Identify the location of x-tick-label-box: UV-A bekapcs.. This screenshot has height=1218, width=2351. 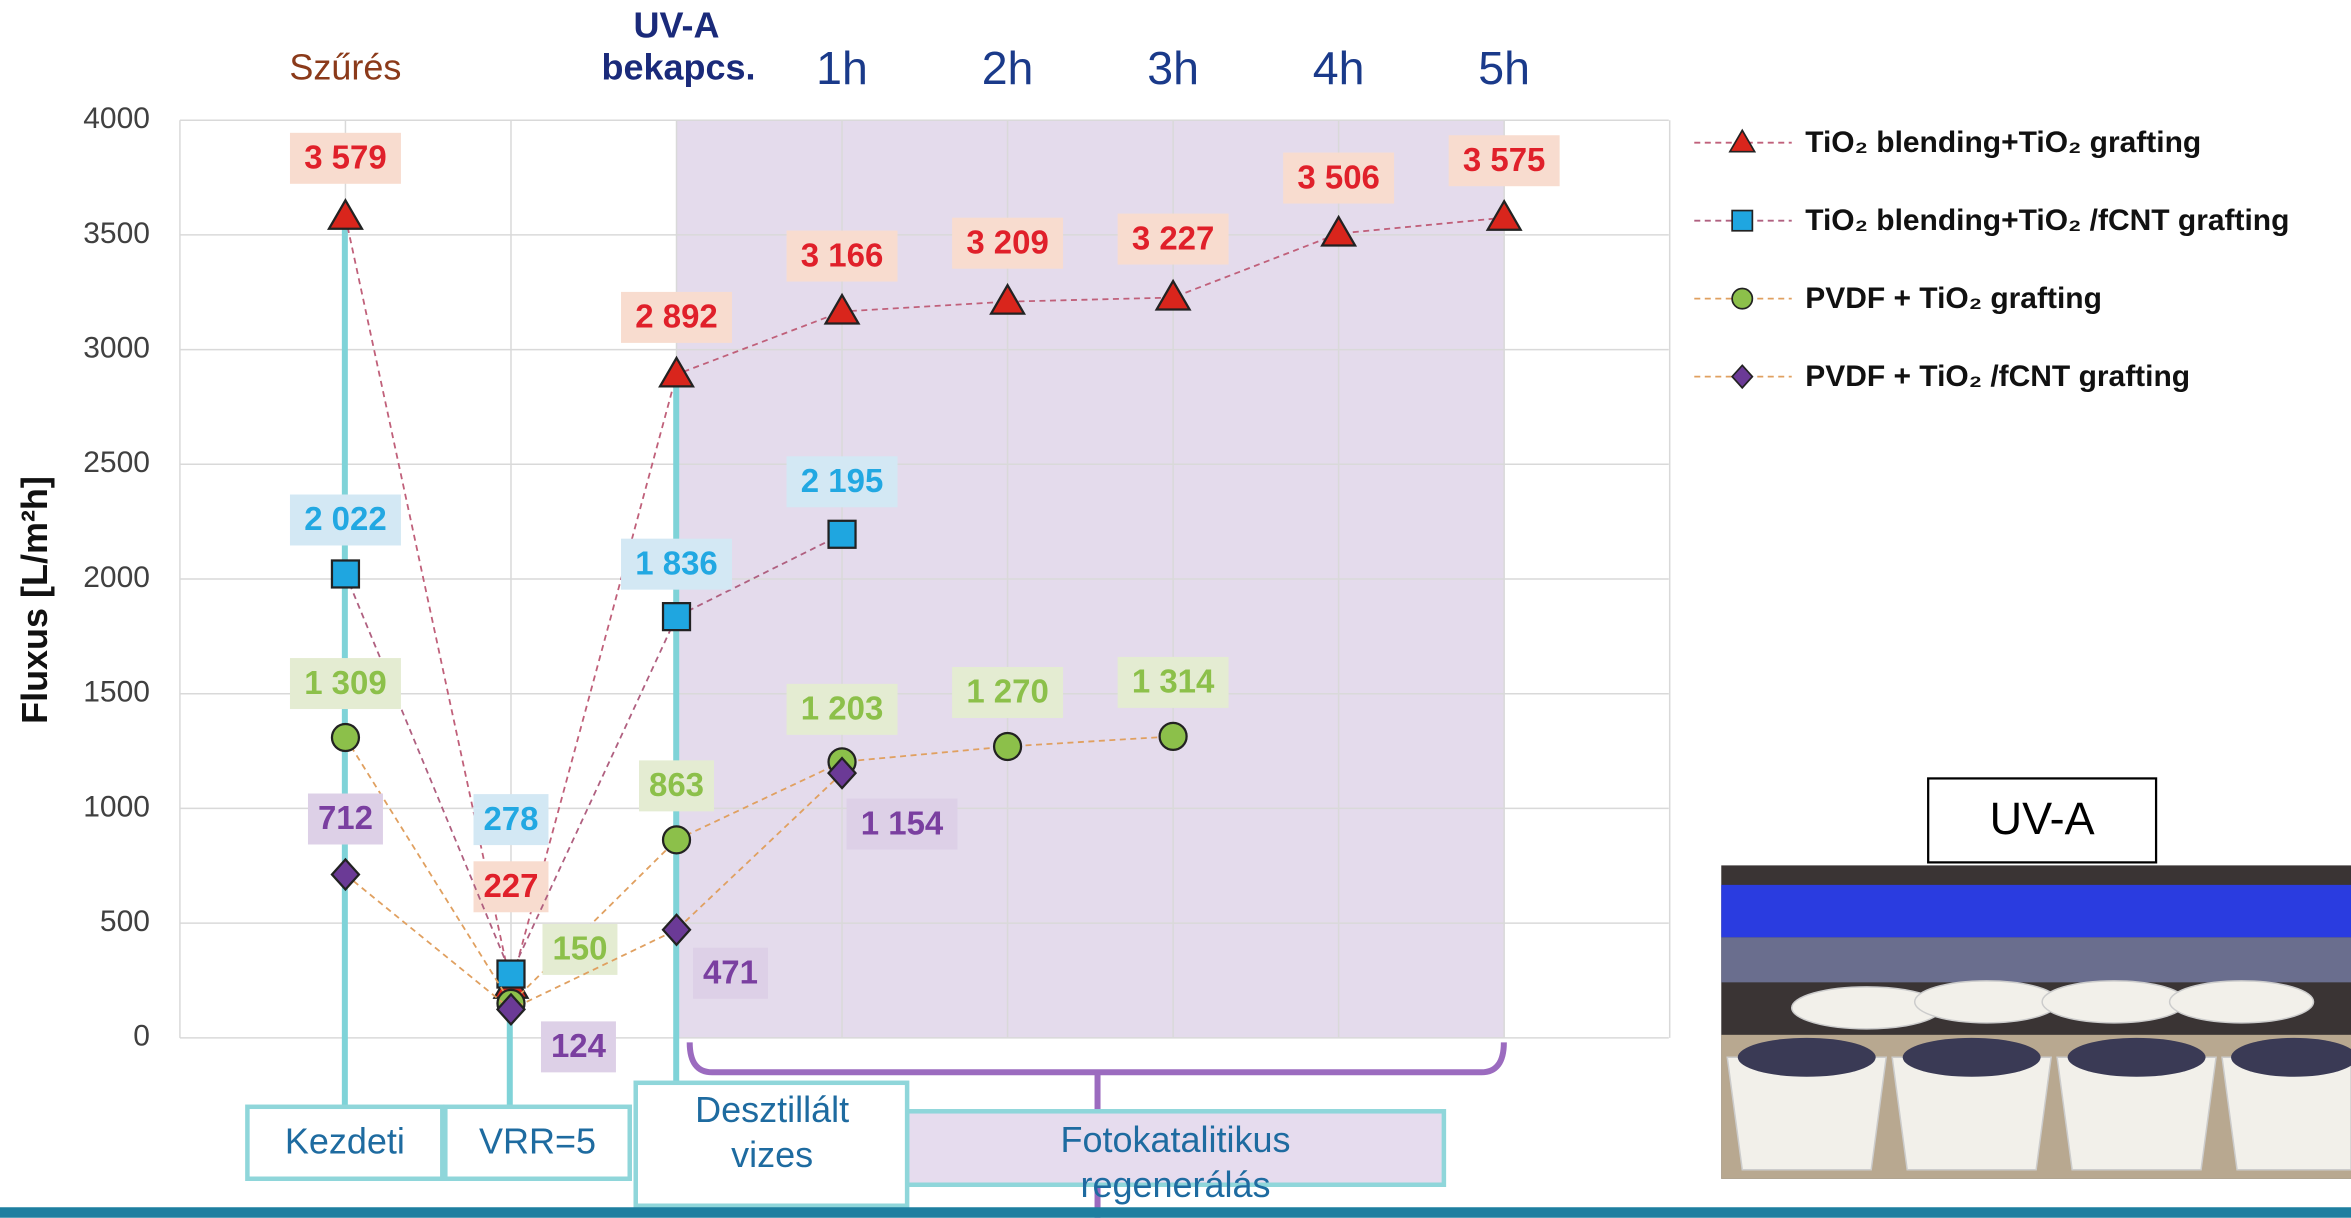
(678, 47).